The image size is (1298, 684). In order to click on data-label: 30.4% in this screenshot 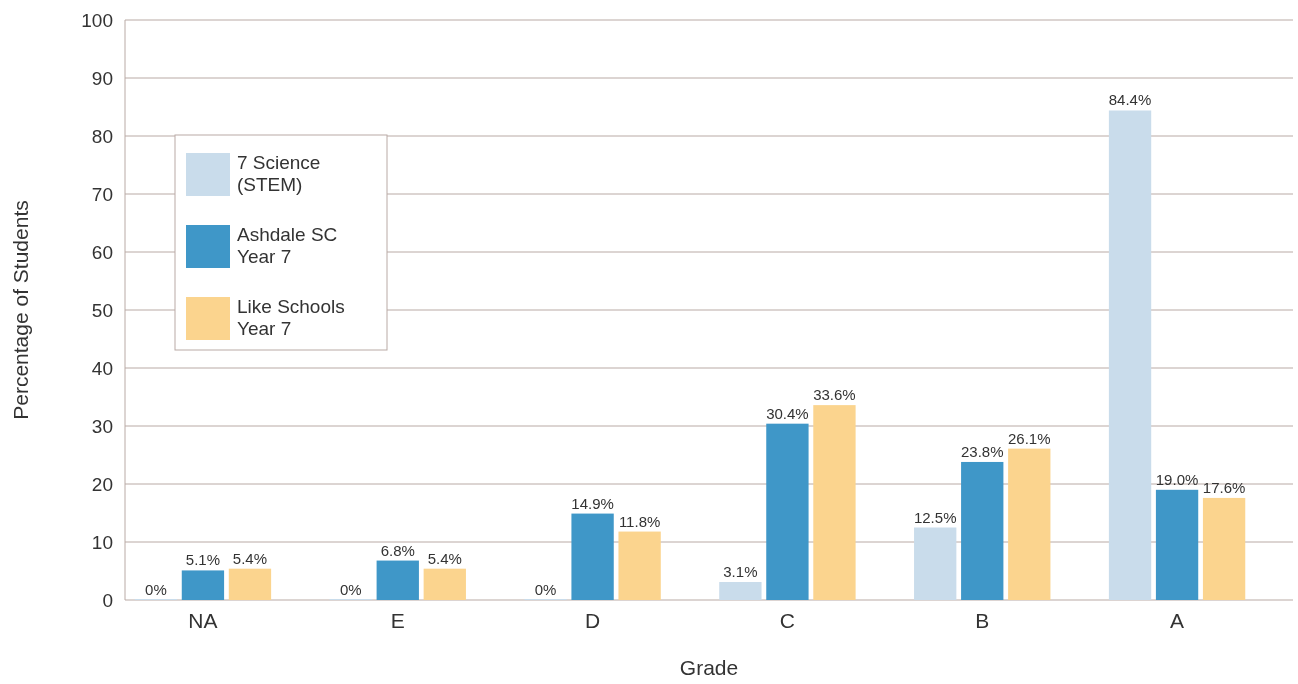, I will do `click(787, 413)`.